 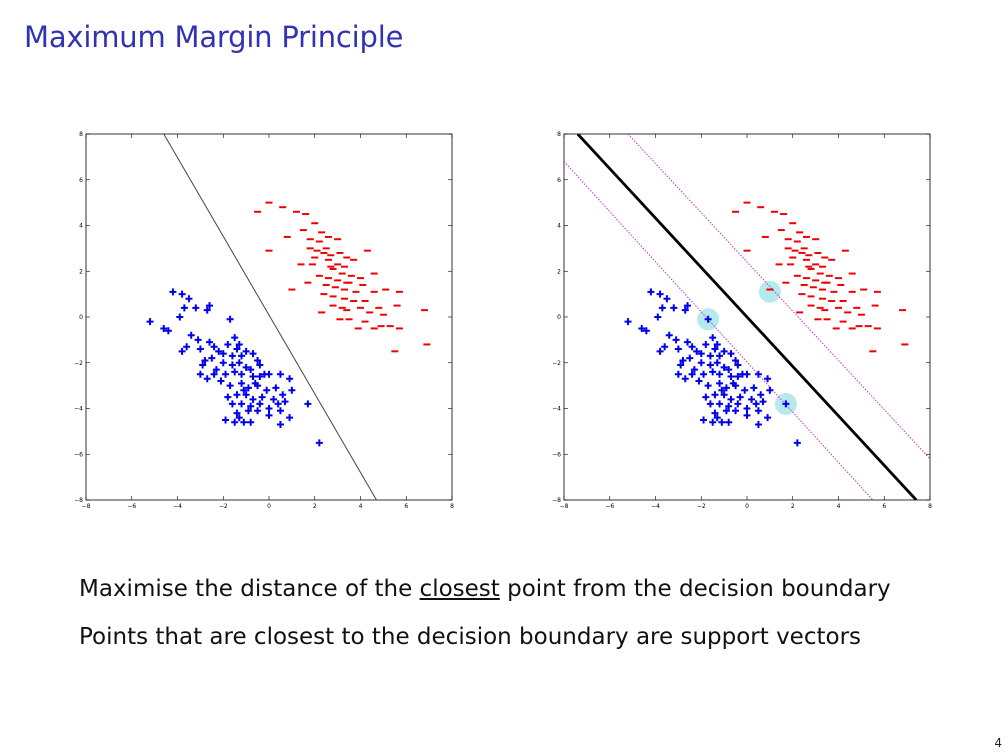 What do you see at coordinates (747, 506) in the screenshot?
I see `x-tick-label: 0` at bounding box center [747, 506].